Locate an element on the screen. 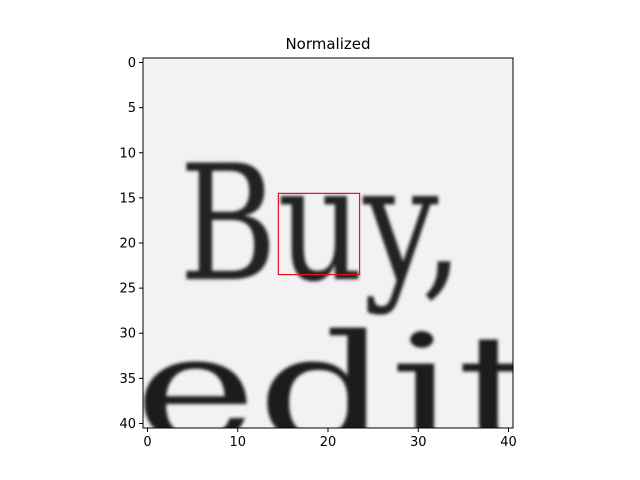 The height and width of the screenshot is (480, 640). y-tick-label: 25 is located at coordinates (127, 289).